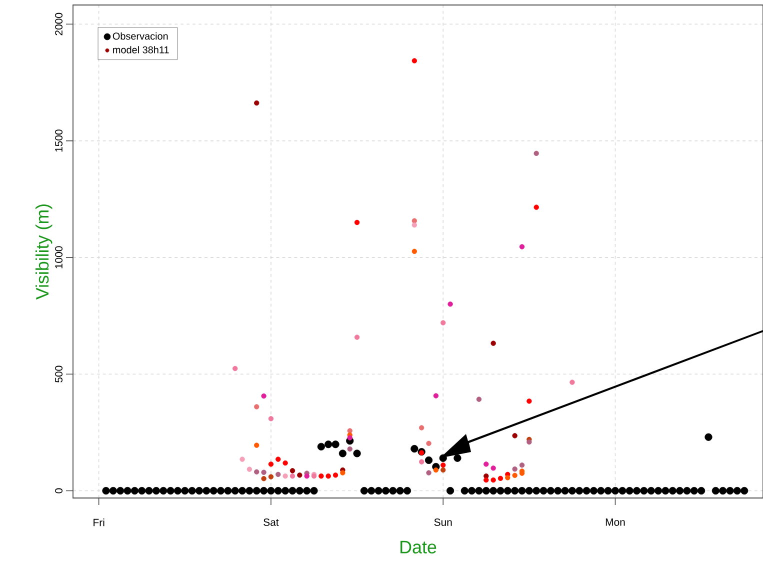 The width and height of the screenshot is (763, 564). Describe the element at coordinates (58, 491) in the screenshot. I see `y-tick-label: 0` at that location.